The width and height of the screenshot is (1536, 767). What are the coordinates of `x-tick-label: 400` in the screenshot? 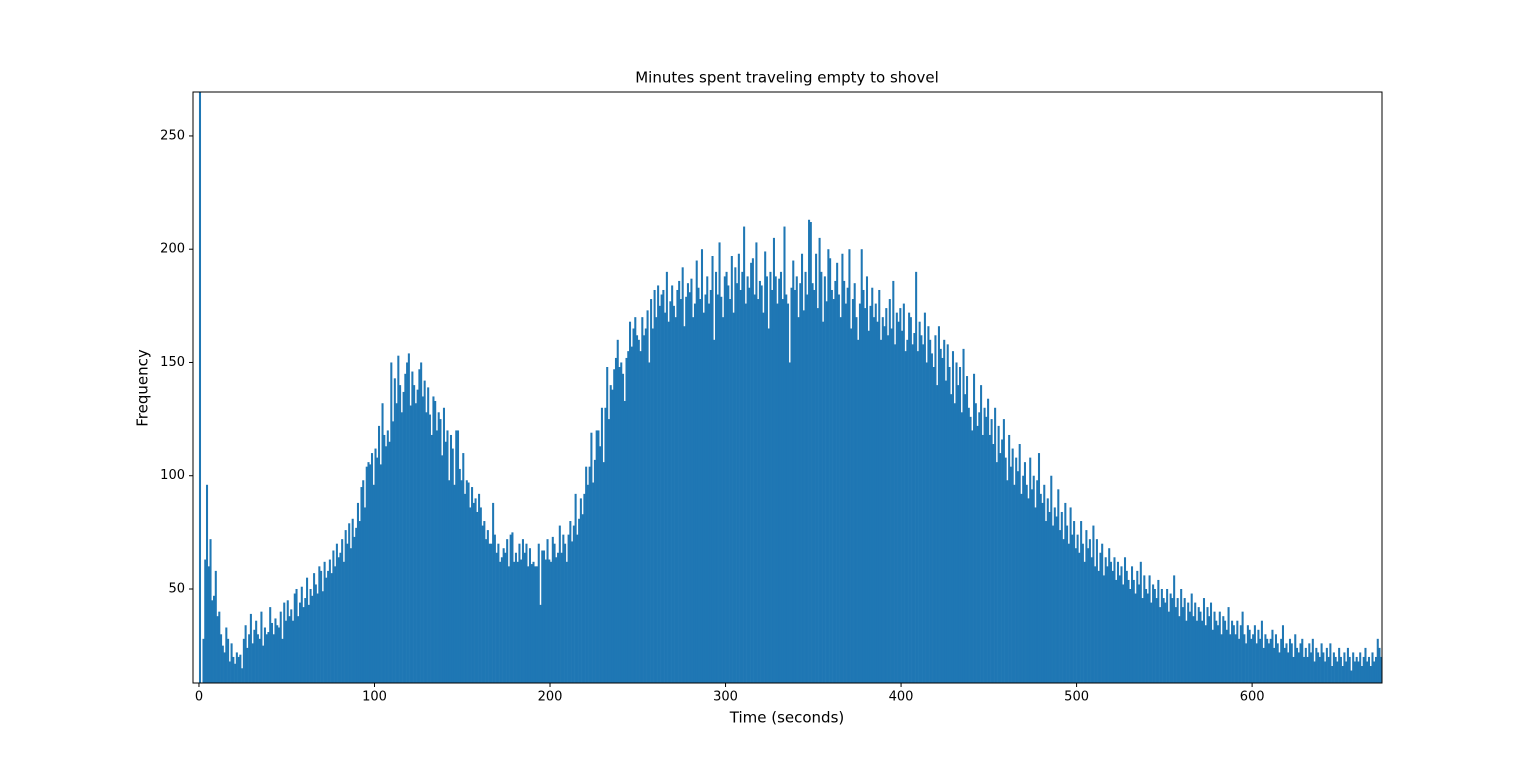 It's located at (901, 697).